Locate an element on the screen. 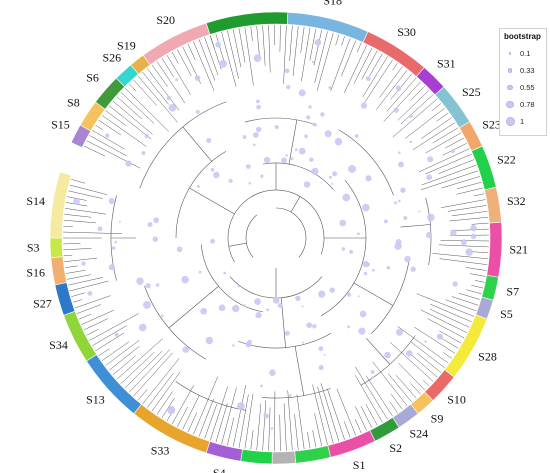 The image size is (550, 473). legend-swatch is located at coordinates (510, 104).